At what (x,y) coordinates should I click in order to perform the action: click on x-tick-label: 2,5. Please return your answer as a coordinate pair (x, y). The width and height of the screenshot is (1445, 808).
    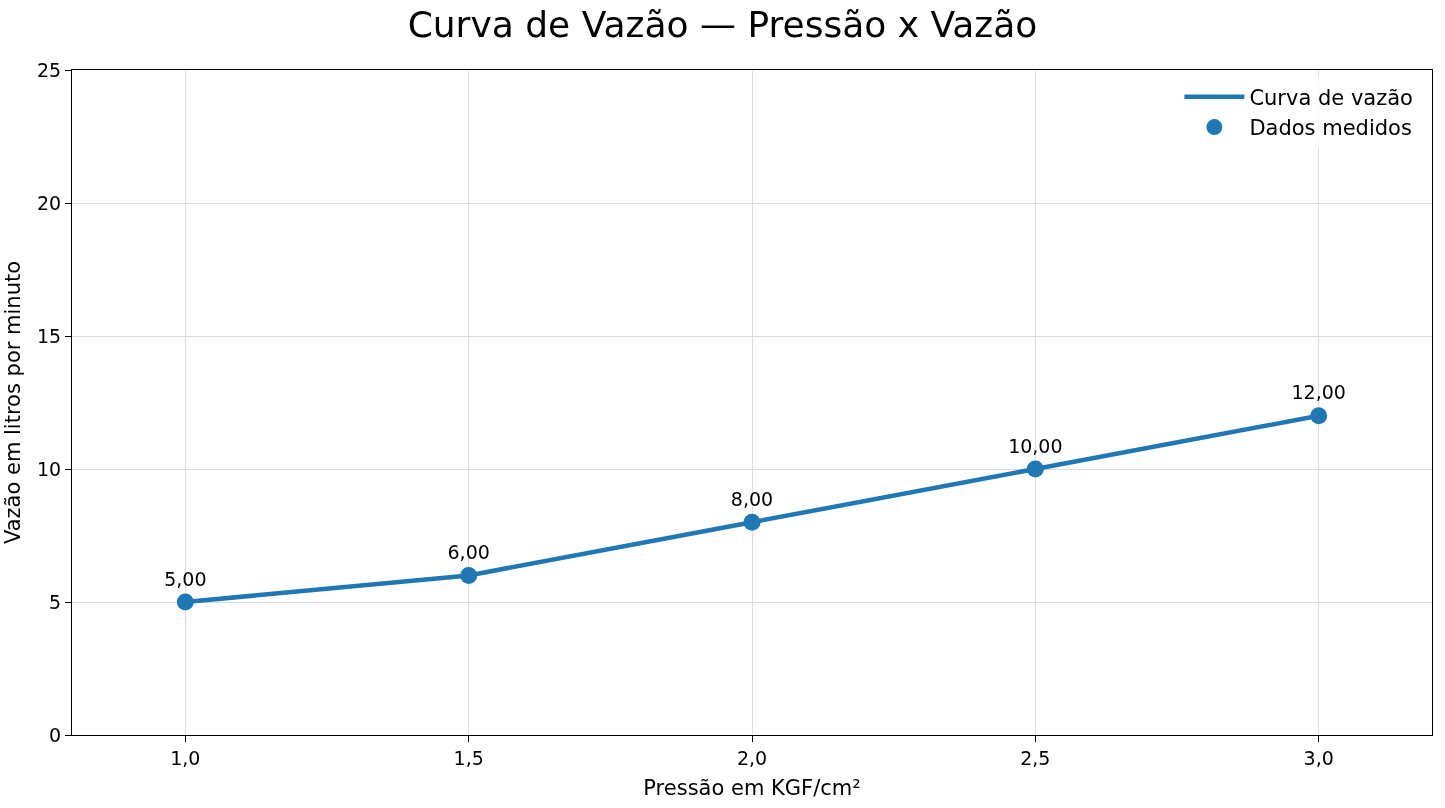
    Looking at the image, I should click on (1035, 757).